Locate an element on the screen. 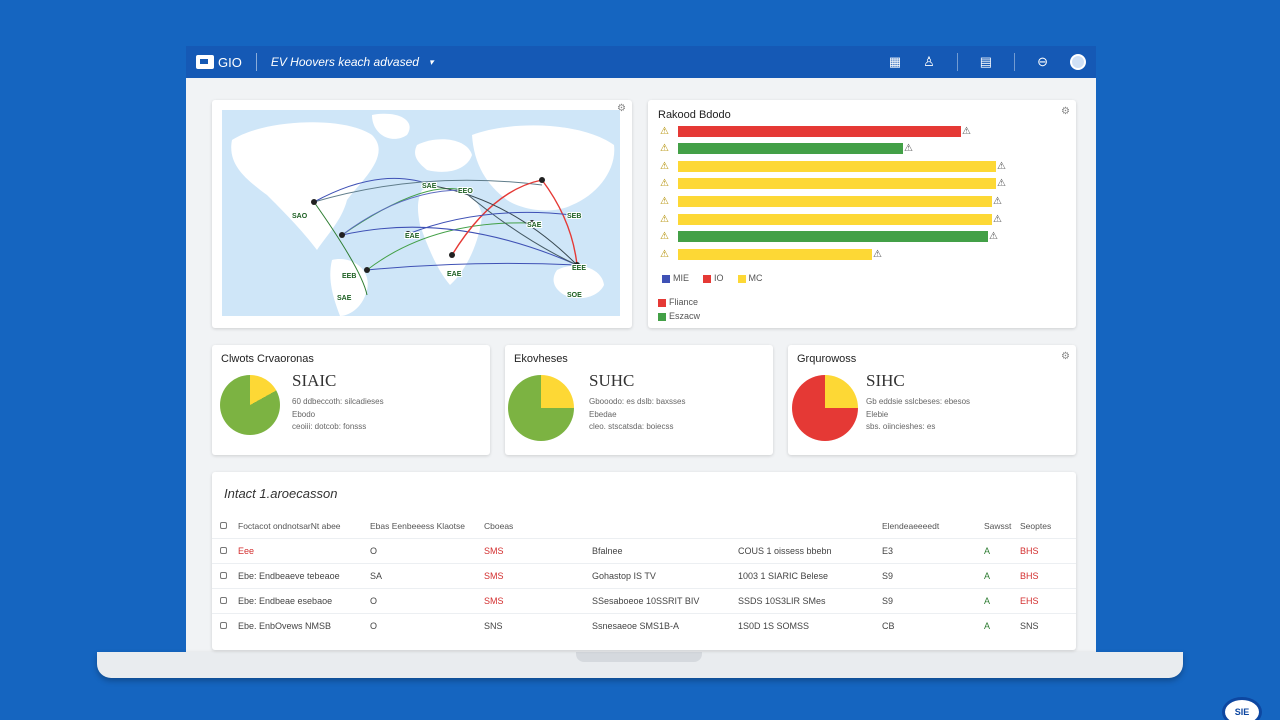  network-map-card: ⚙ is located at coordinates (422, 214).